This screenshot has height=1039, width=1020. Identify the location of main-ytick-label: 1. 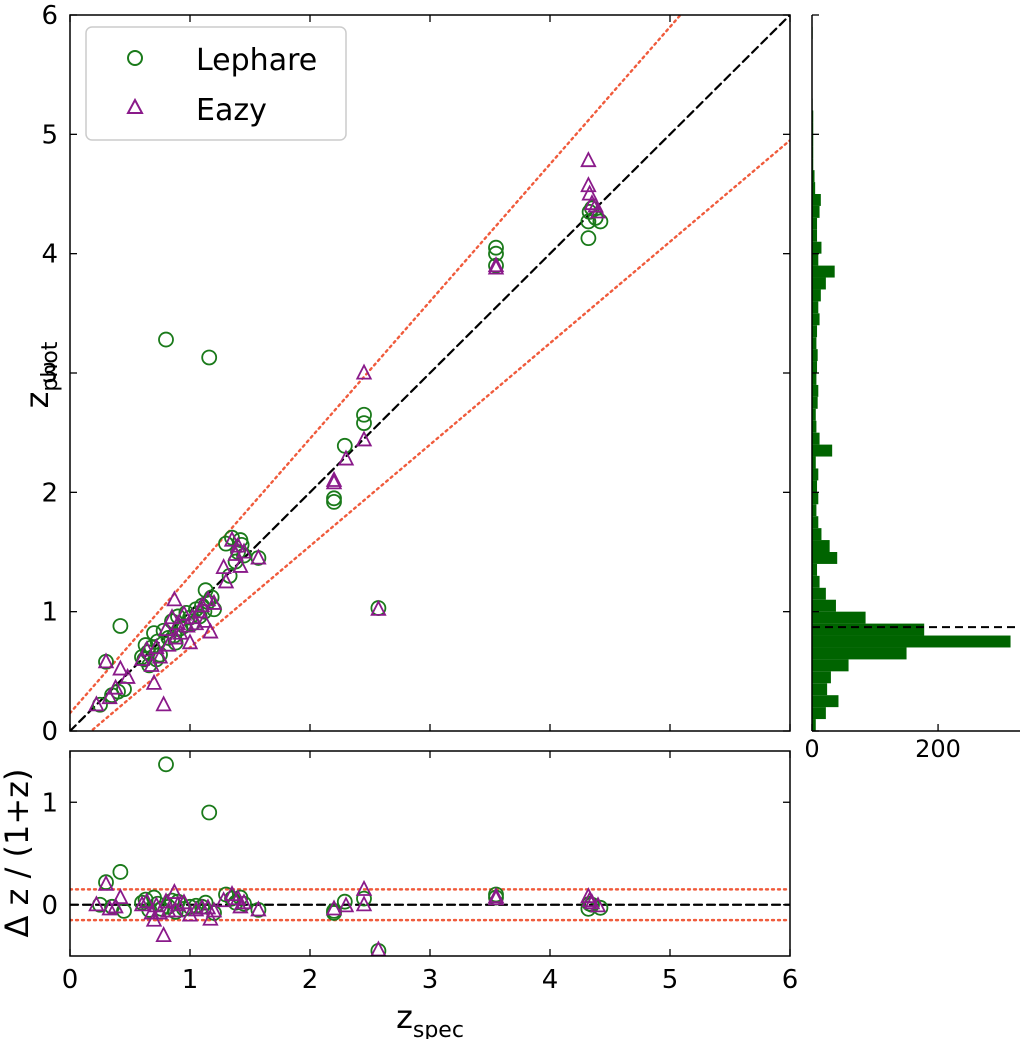
(49, 613).